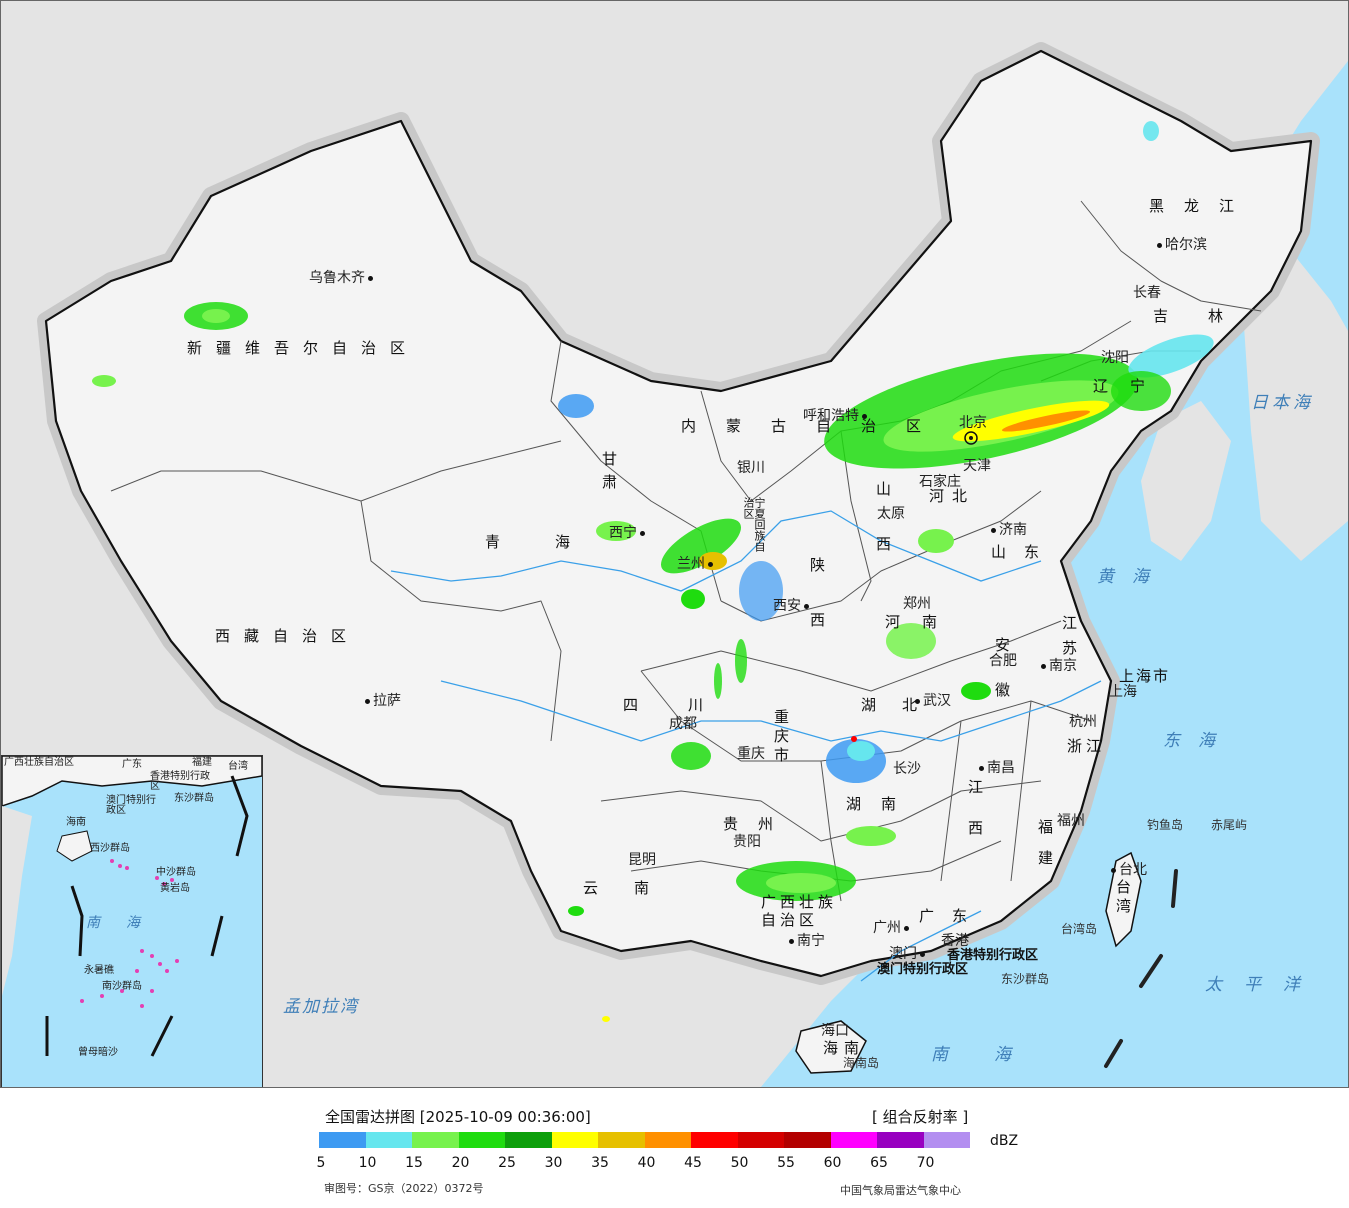 The height and width of the screenshot is (1208, 1349). I want to click on city-kunming: 昆明, so click(642, 860).